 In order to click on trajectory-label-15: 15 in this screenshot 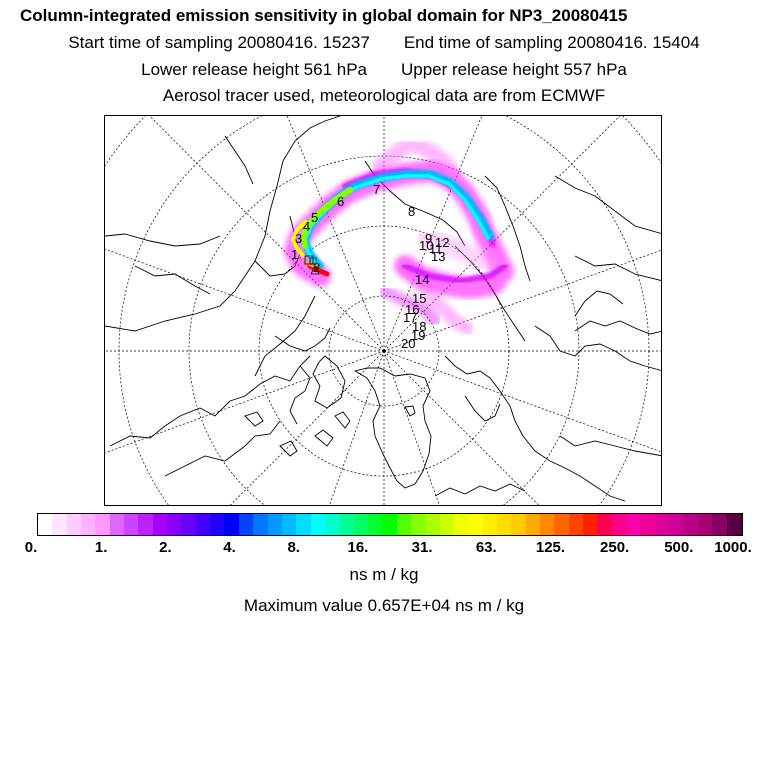, I will do `click(419, 298)`.